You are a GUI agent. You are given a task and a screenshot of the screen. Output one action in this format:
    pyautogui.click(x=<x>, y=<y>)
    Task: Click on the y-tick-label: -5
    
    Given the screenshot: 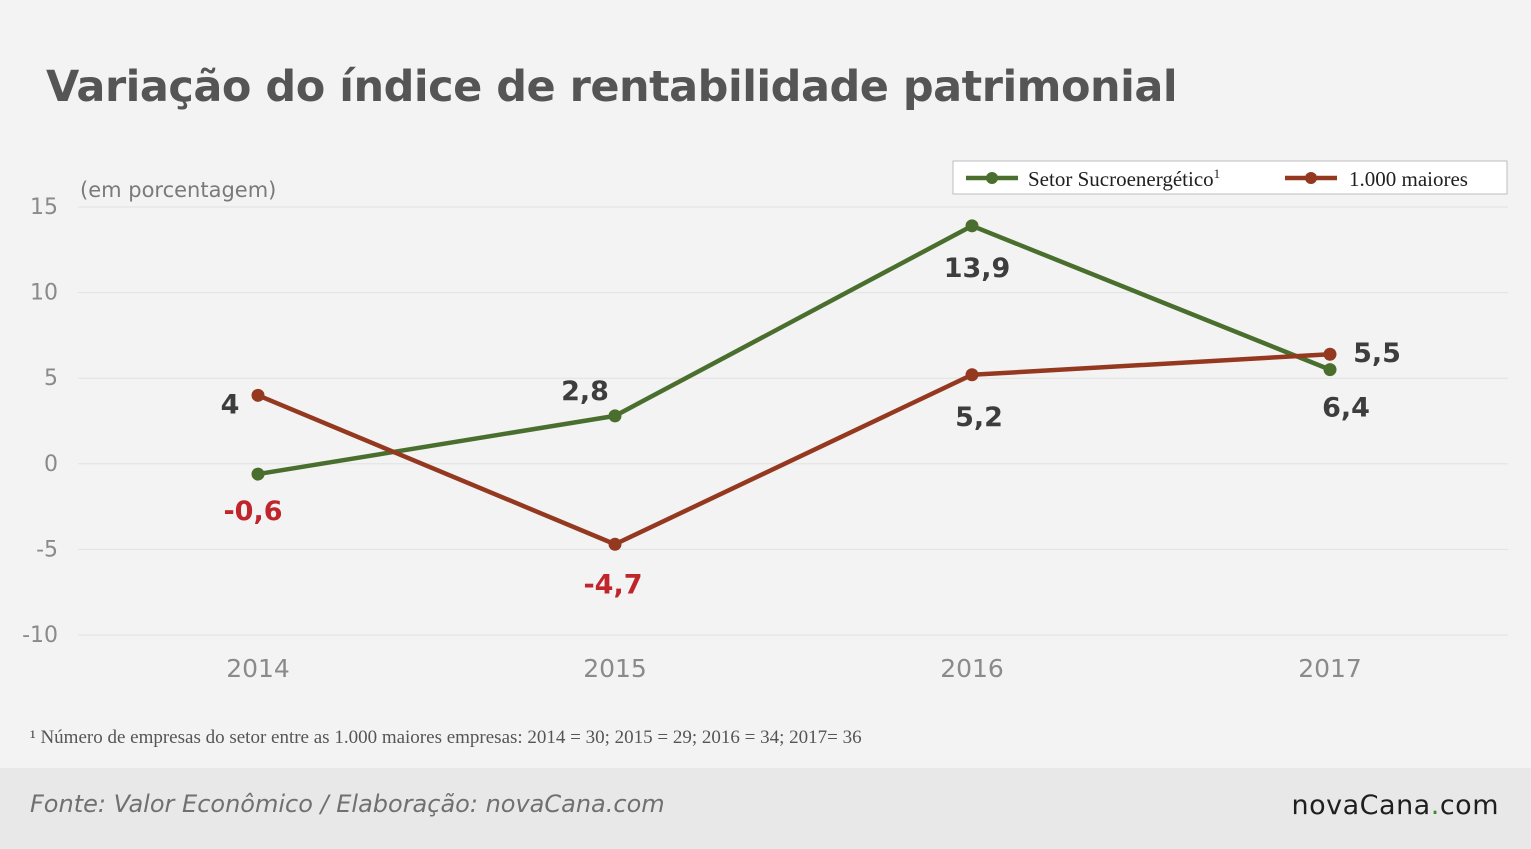 What is the action you would take?
    pyautogui.click(x=47, y=549)
    